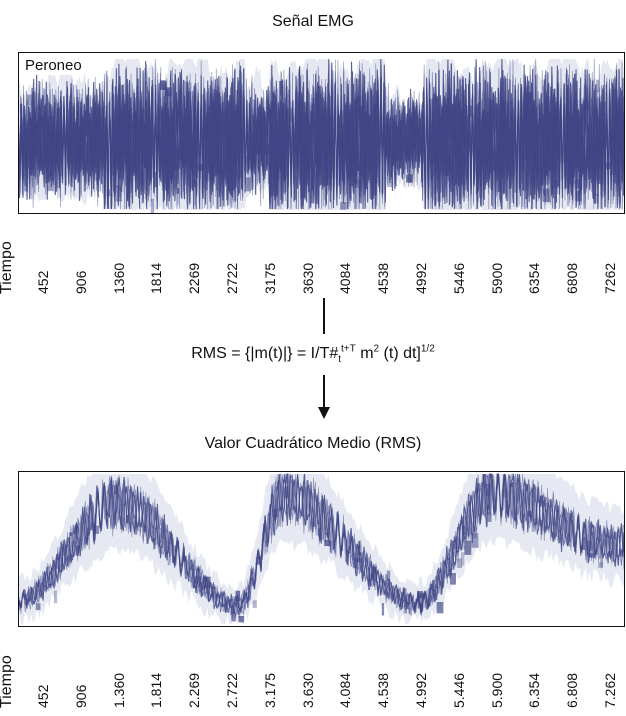 This screenshot has height=716, width=626. What do you see at coordinates (269, 690) in the screenshot?
I see `x-tick-label: 3.175` at bounding box center [269, 690].